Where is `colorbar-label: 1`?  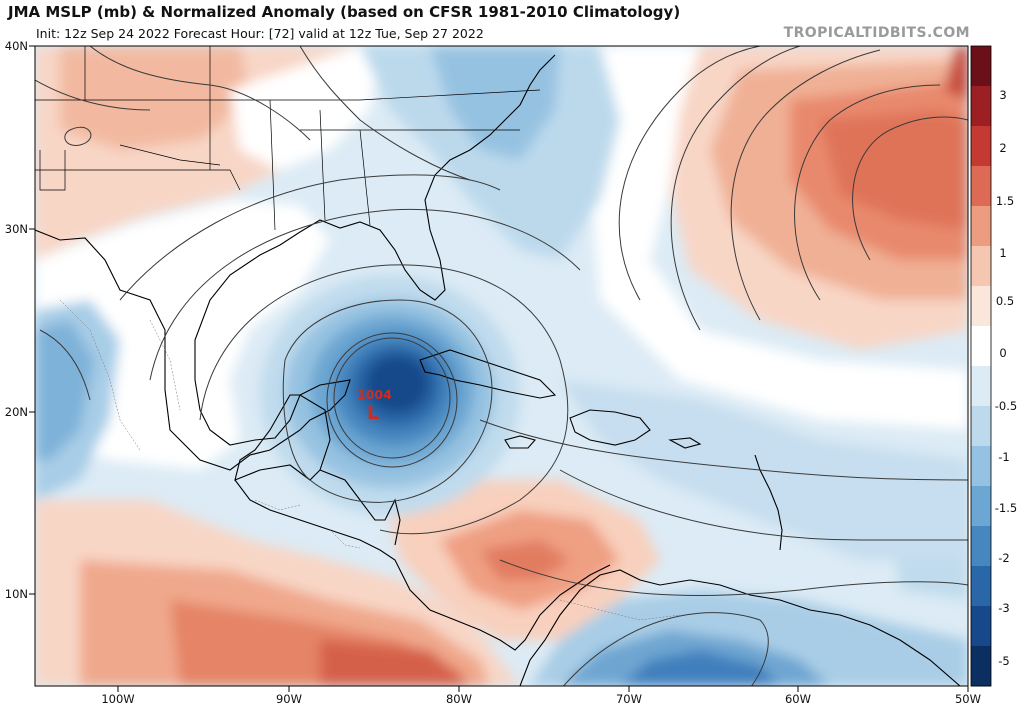
colorbar-label: 1 is located at coordinates (1002, 253).